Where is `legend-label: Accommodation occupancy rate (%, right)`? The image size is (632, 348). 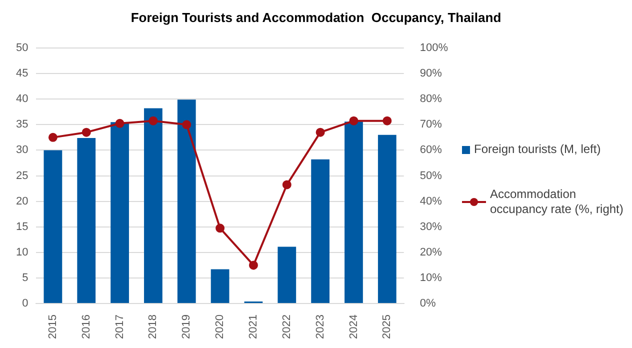 legend-label: Accommodation occupancy rate (%, right) is located at coordinates (557, 202).